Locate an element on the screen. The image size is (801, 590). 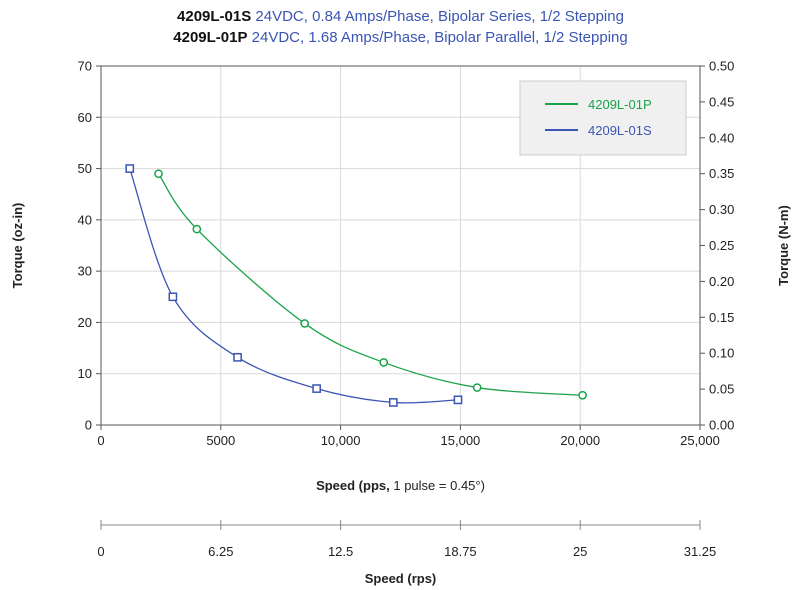
y2-tick-label: 0.15 is located at coordinates (721, 317).